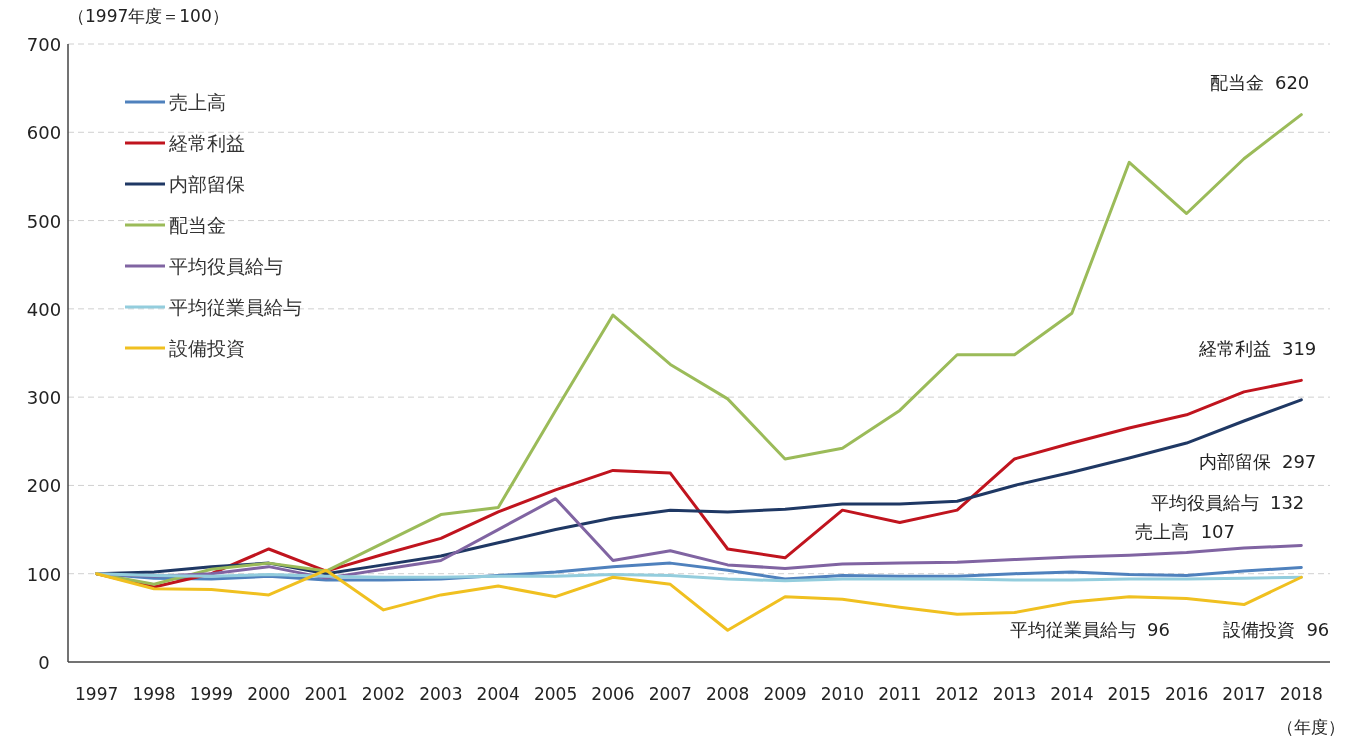  What do you see at coordinates (1257, 461) in the screenshot?
I see `annotation: 内部留保 297` at bounding box center [1257, 461].